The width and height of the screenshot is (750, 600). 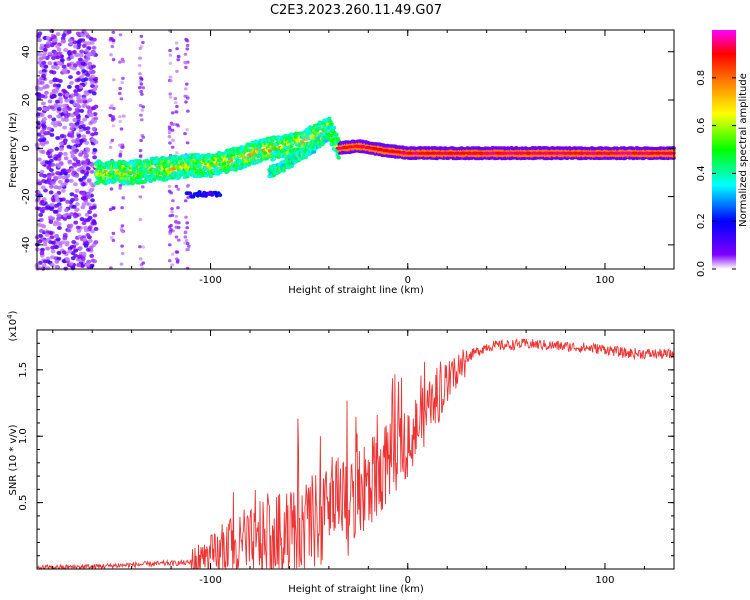 I want to click on figure-title: C2E3.2023.260.11.49.G07, so click(x=356, y=10).